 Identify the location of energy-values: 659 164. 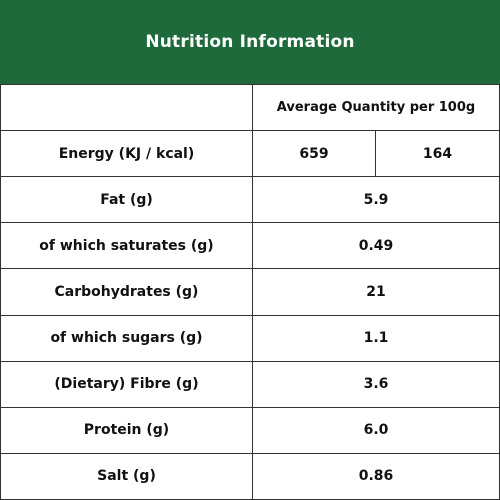
(376, 153).